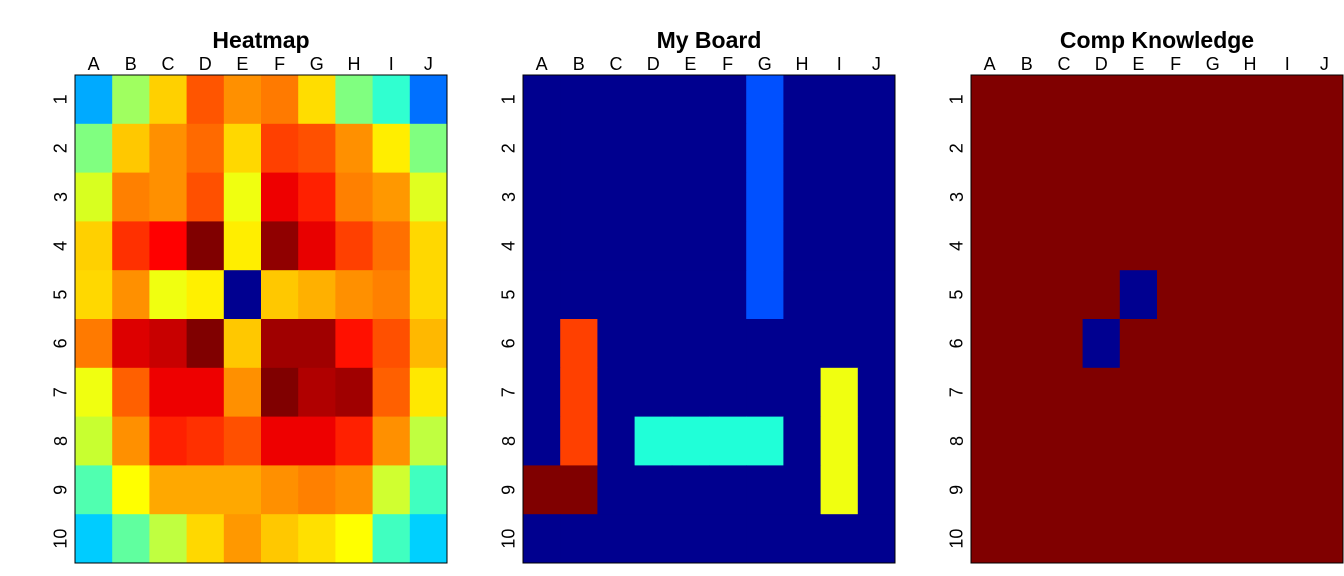 This screenshot has height=576, width=1344. What do you see at coordinates (957, 197) in the screenshot?
I see `row-label: 3` at bounding box center [957, 197].